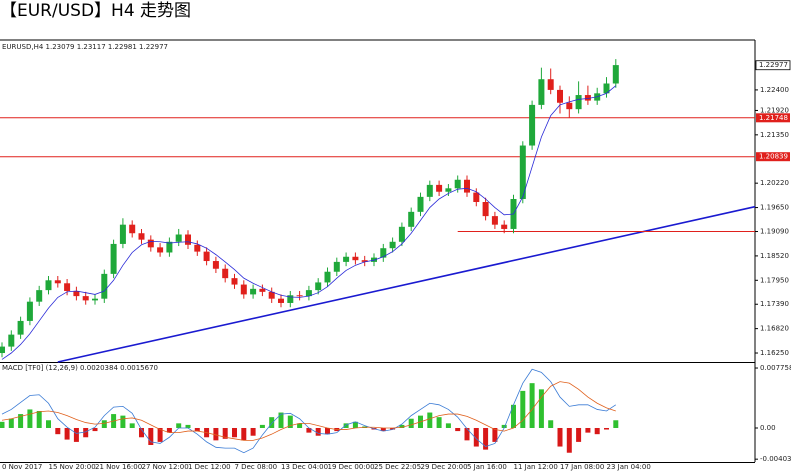 The image size is (791, 473). Describe the element at coordinates (774, 90) in the screenshot. I see `y-tick-label: 1.22400` at that location.